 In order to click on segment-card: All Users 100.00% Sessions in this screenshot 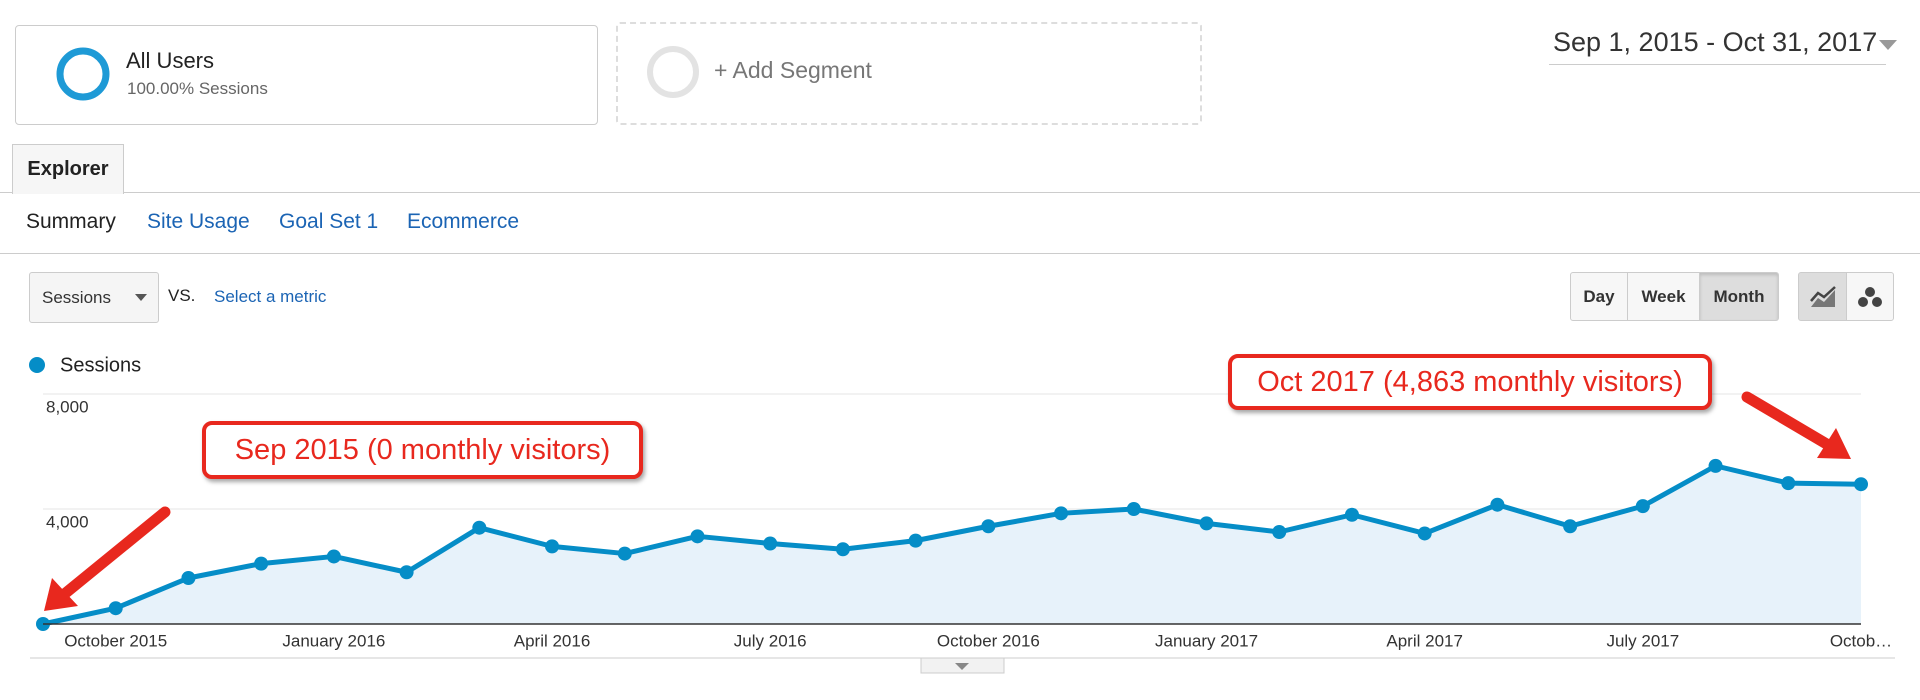, I will do `click(306, 75)`.